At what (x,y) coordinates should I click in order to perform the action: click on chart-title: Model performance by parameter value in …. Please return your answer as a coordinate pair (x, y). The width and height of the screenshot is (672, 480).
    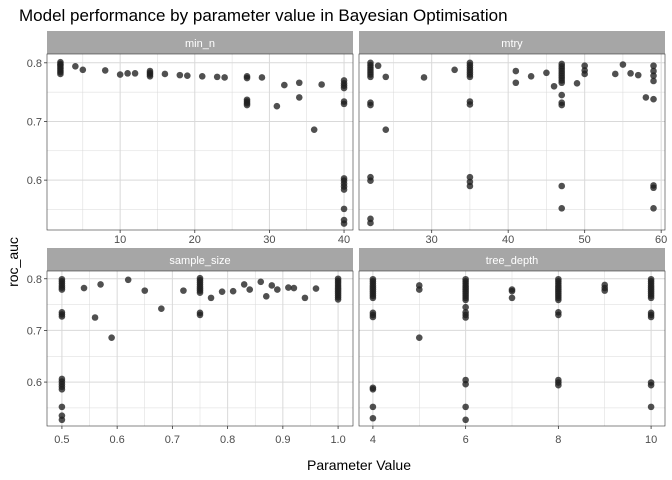
    Looking at the image, I should click on (263, 15).